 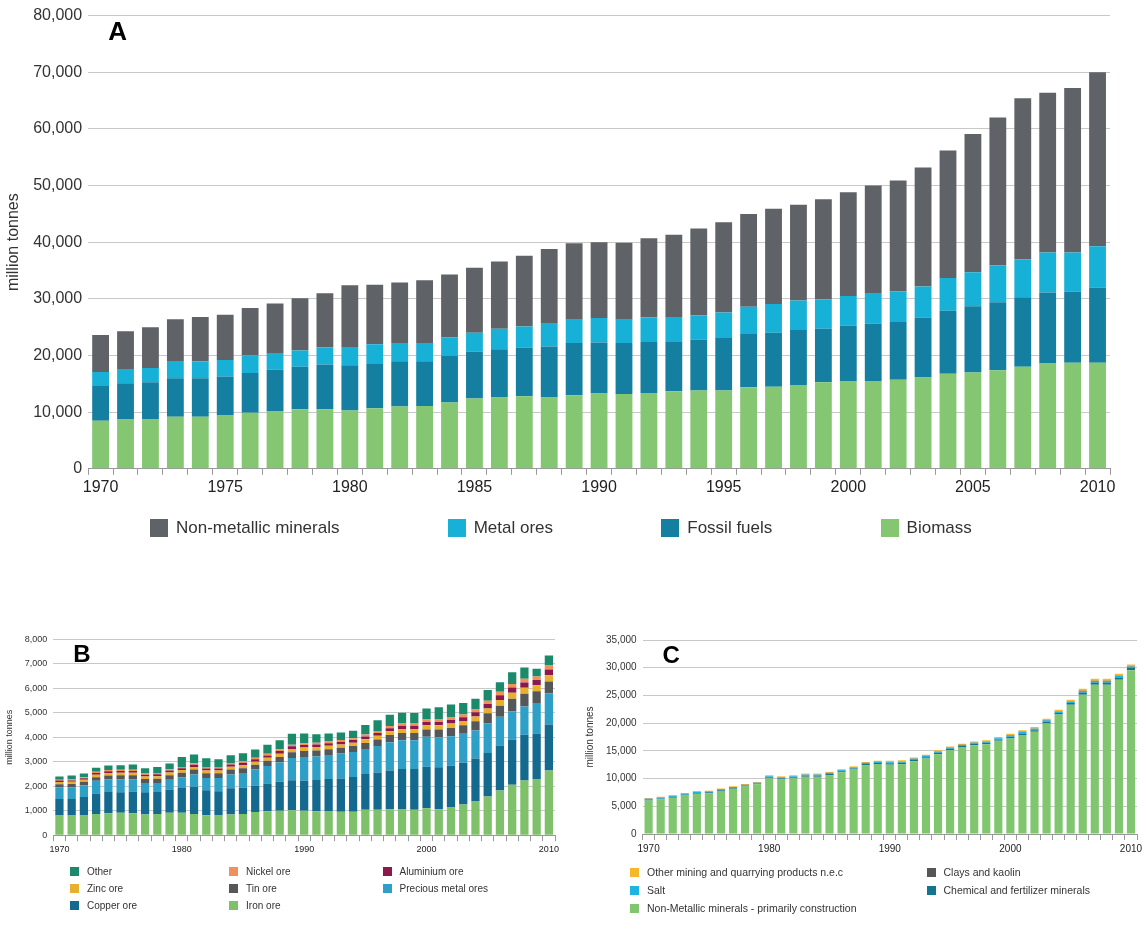 What do you see at coordinates (730, 528) in the screenshot?
I see `legend-label: Fossil fuels` at bounding box center [730, 528].